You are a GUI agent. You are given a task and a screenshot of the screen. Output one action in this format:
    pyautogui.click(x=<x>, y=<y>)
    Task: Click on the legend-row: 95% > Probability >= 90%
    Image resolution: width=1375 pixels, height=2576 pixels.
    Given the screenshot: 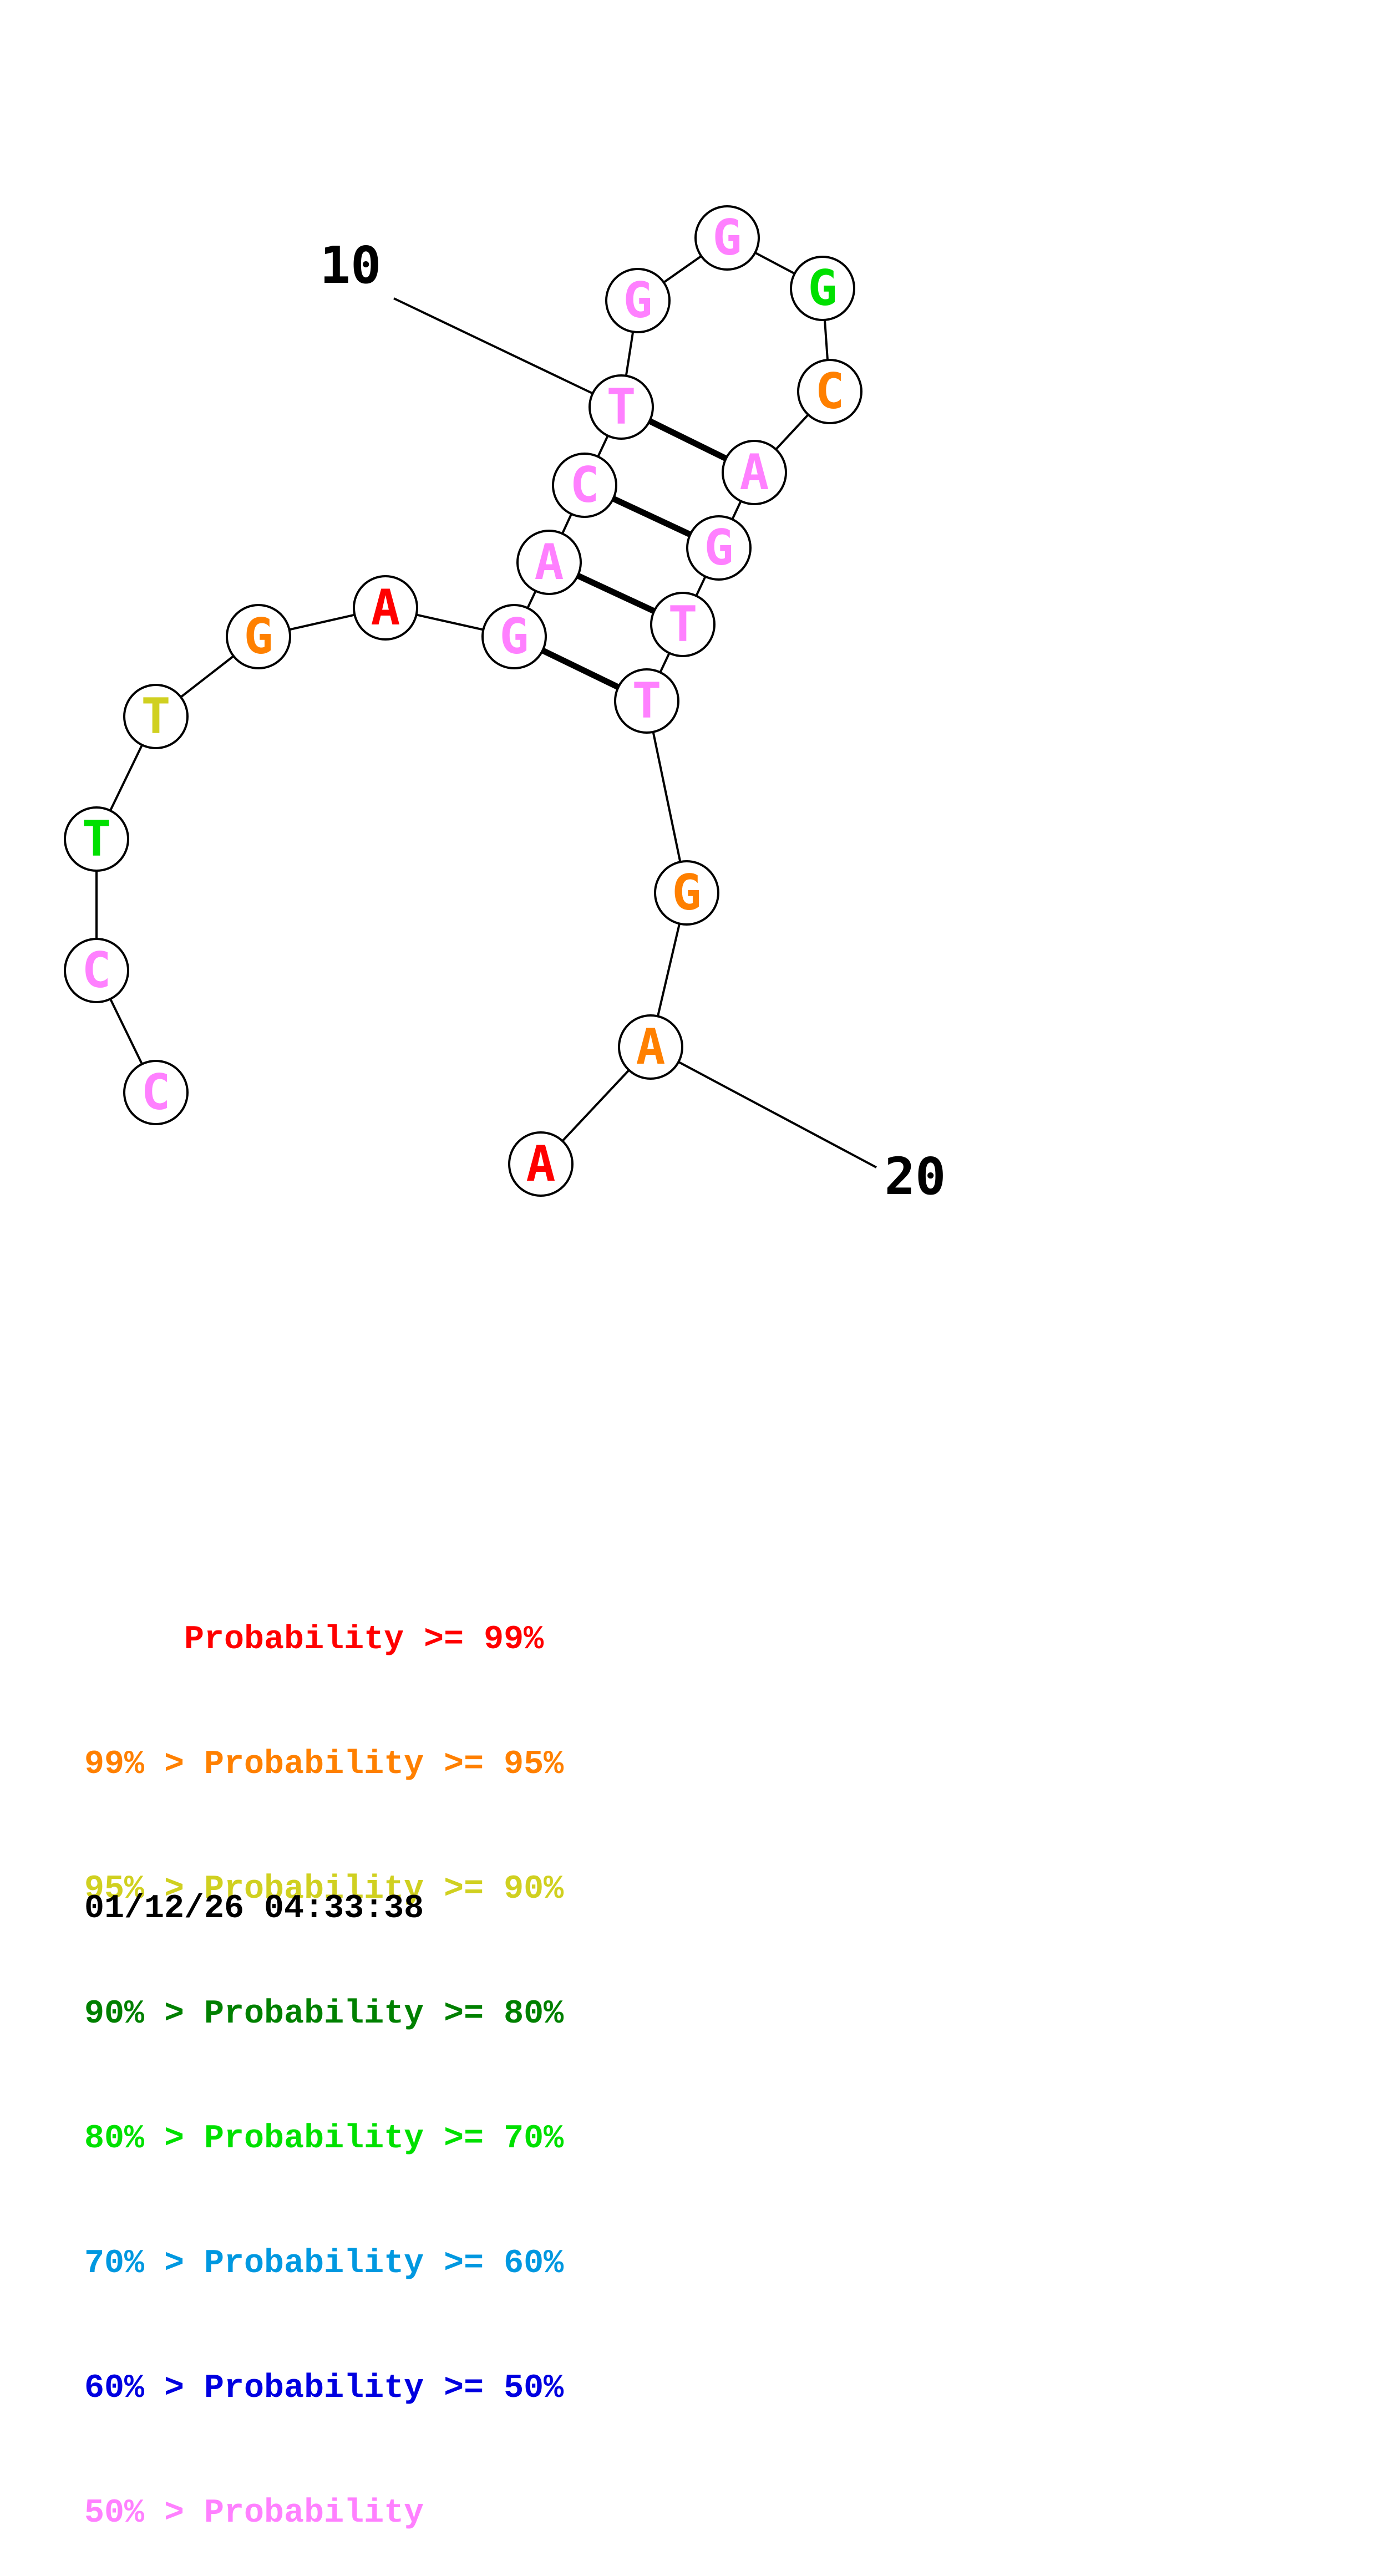 What is the action you would take?
    pyautogui.click(x=324, y=1889)
    